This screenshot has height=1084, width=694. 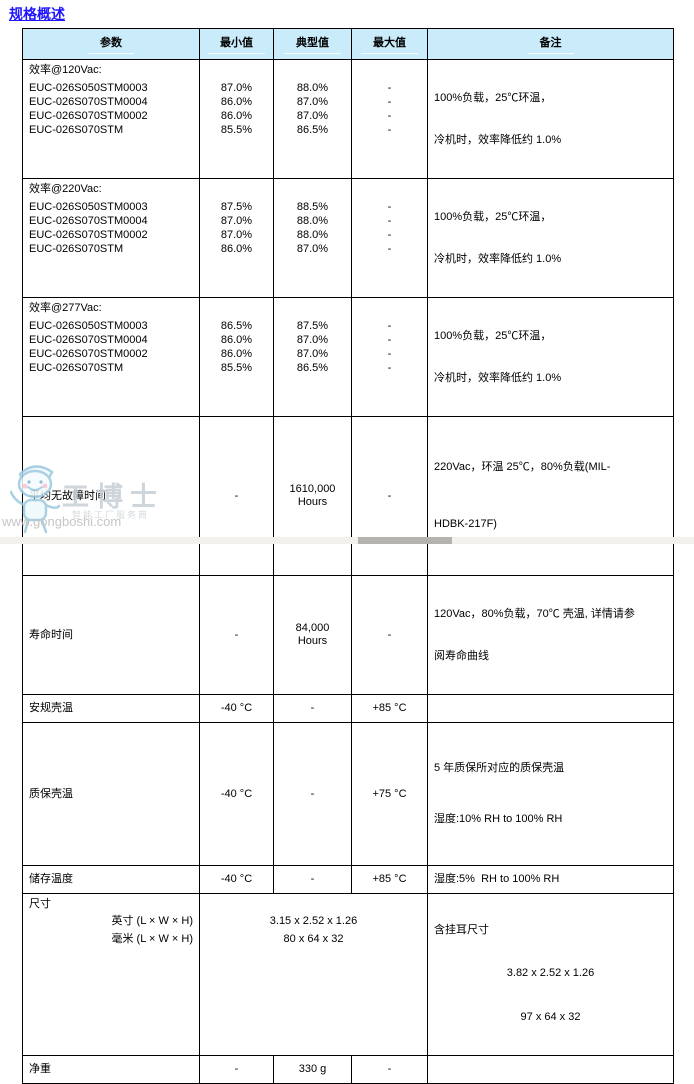 I want to click on header-note: 备注, so click(x=550, y=44).